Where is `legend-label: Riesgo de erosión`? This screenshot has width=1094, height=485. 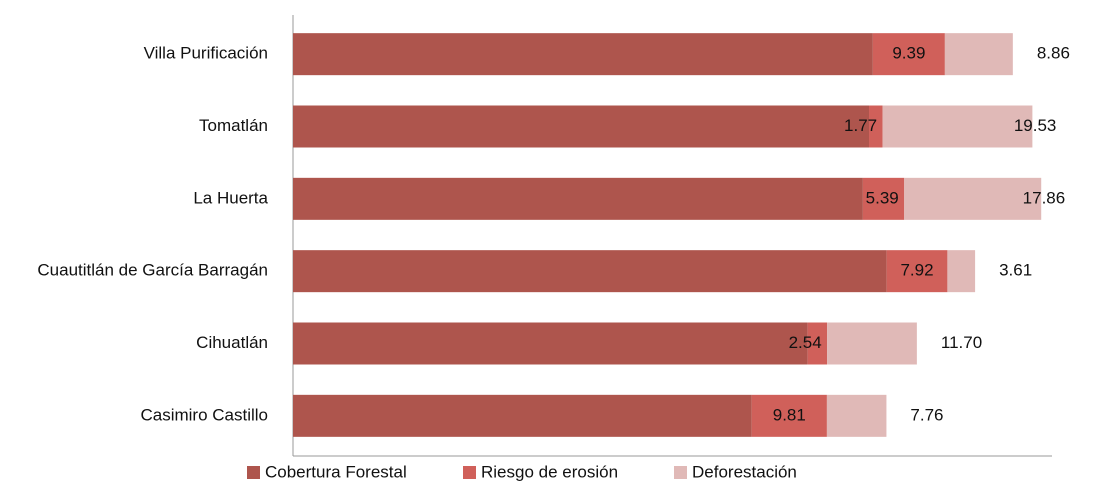 legend-label: Riesgo de erosión is located at coordinates (549, 471).